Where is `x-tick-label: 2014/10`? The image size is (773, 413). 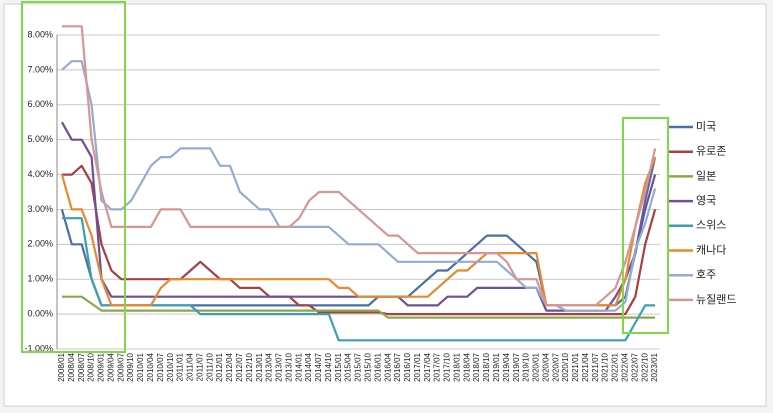
x-tick-label: 2014/10 is located at coordinates (328, 366).